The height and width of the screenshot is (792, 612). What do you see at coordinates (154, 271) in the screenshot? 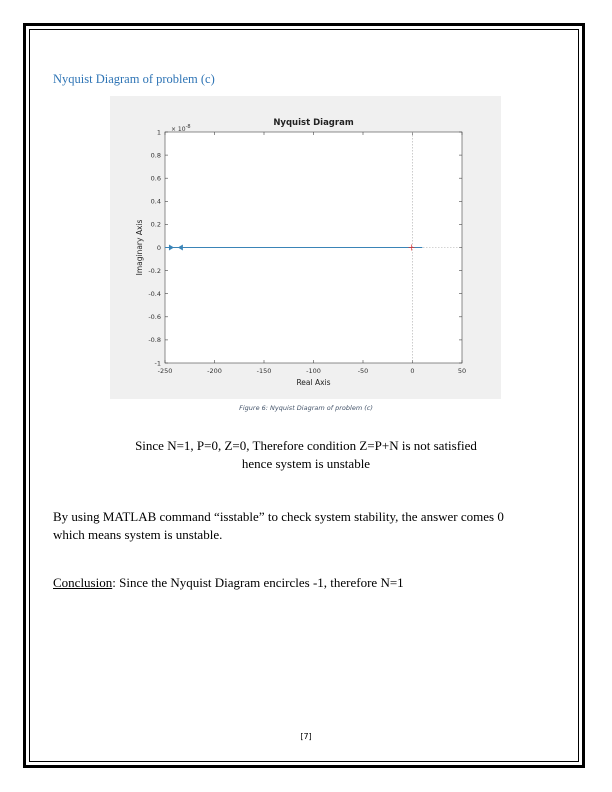
I see `y-tick-label: -0.2` at bounding box center [154, 271].